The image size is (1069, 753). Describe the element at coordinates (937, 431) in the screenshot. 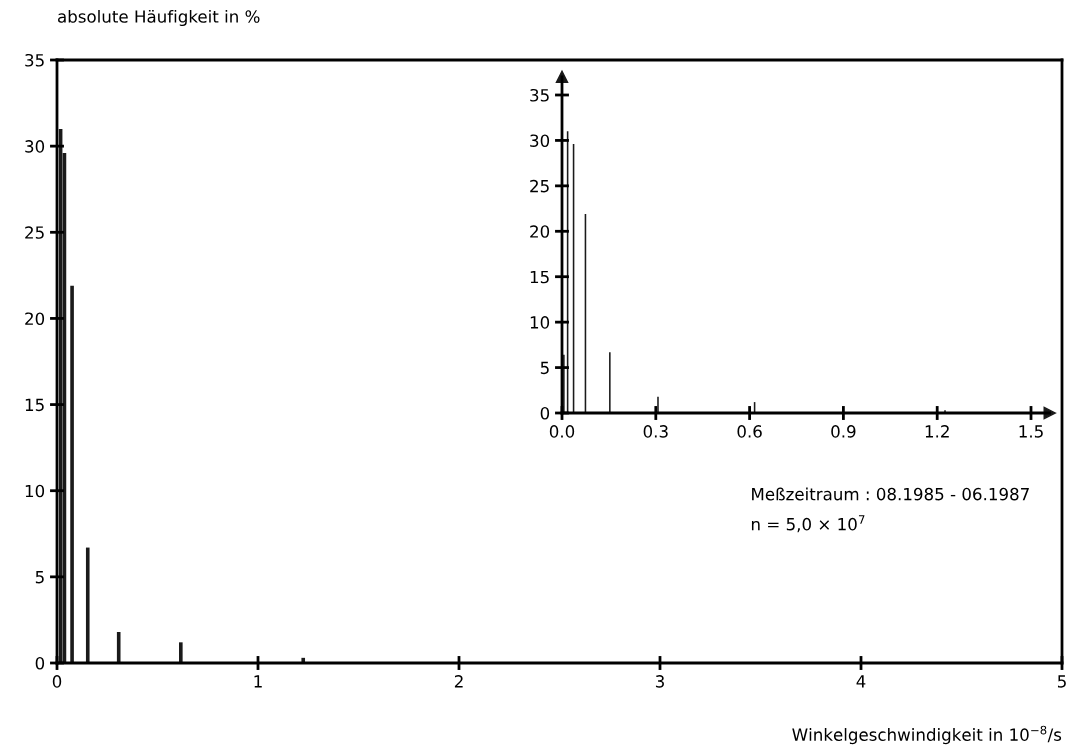

I see `x-tick-label: 1.2` at that location.